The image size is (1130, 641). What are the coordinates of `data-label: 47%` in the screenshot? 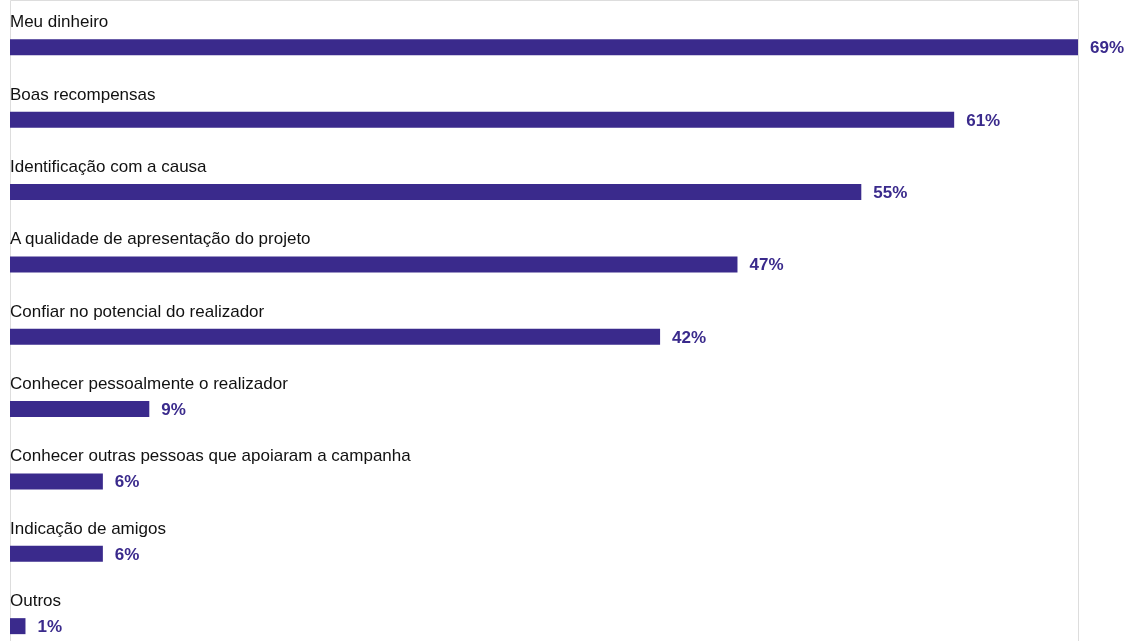 It's located at (766, 265).